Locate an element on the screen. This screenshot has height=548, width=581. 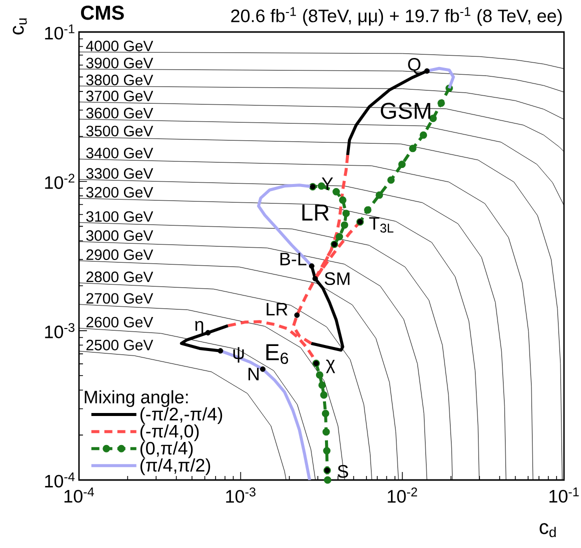
annotation: N is located at coordinates (253, 374).